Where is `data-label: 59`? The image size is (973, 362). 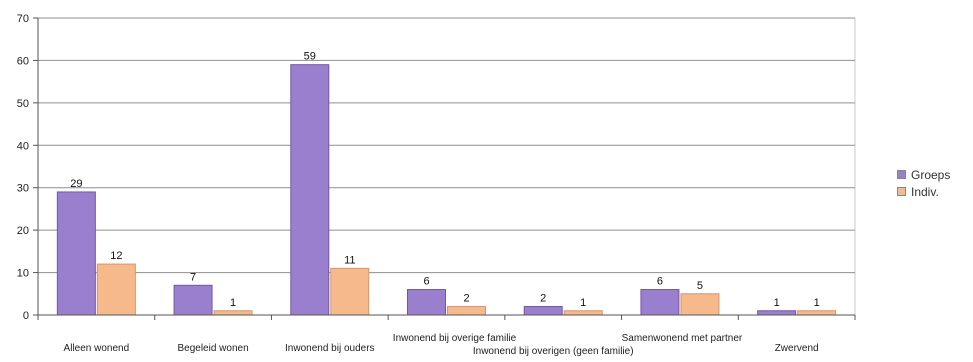
data-label: 59 is located at coordinates (310, 57).